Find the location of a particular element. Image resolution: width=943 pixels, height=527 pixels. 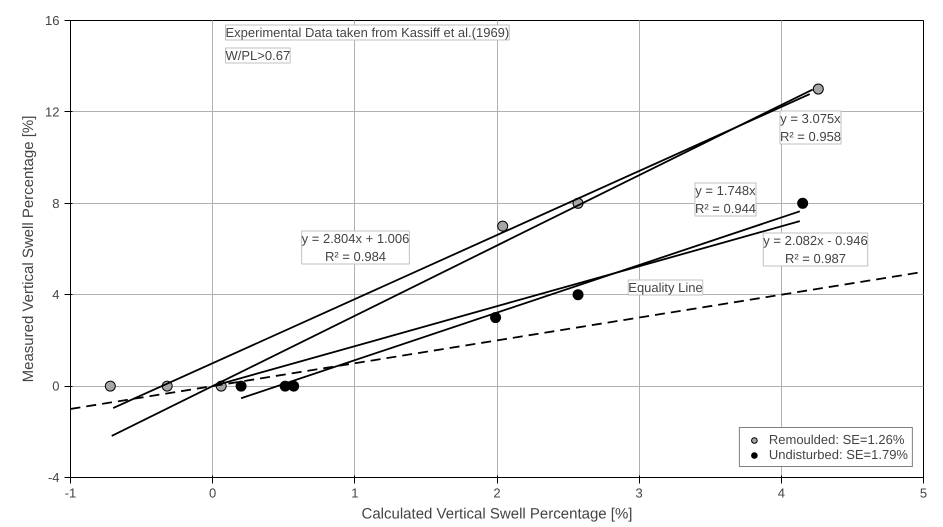

legend-label: Undisturbed: SE=1.79% is located at coordinates (838, 454).